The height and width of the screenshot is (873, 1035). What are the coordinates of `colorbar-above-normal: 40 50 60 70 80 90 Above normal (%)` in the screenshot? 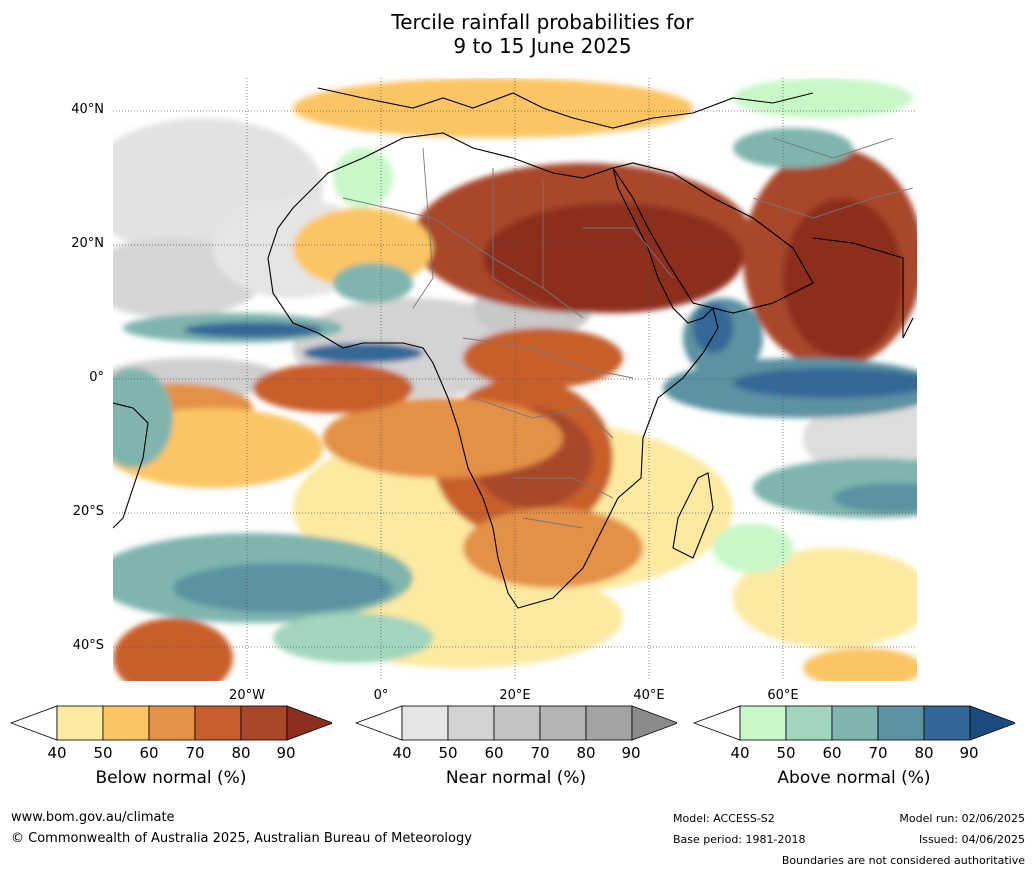 It's located at (855, 746).